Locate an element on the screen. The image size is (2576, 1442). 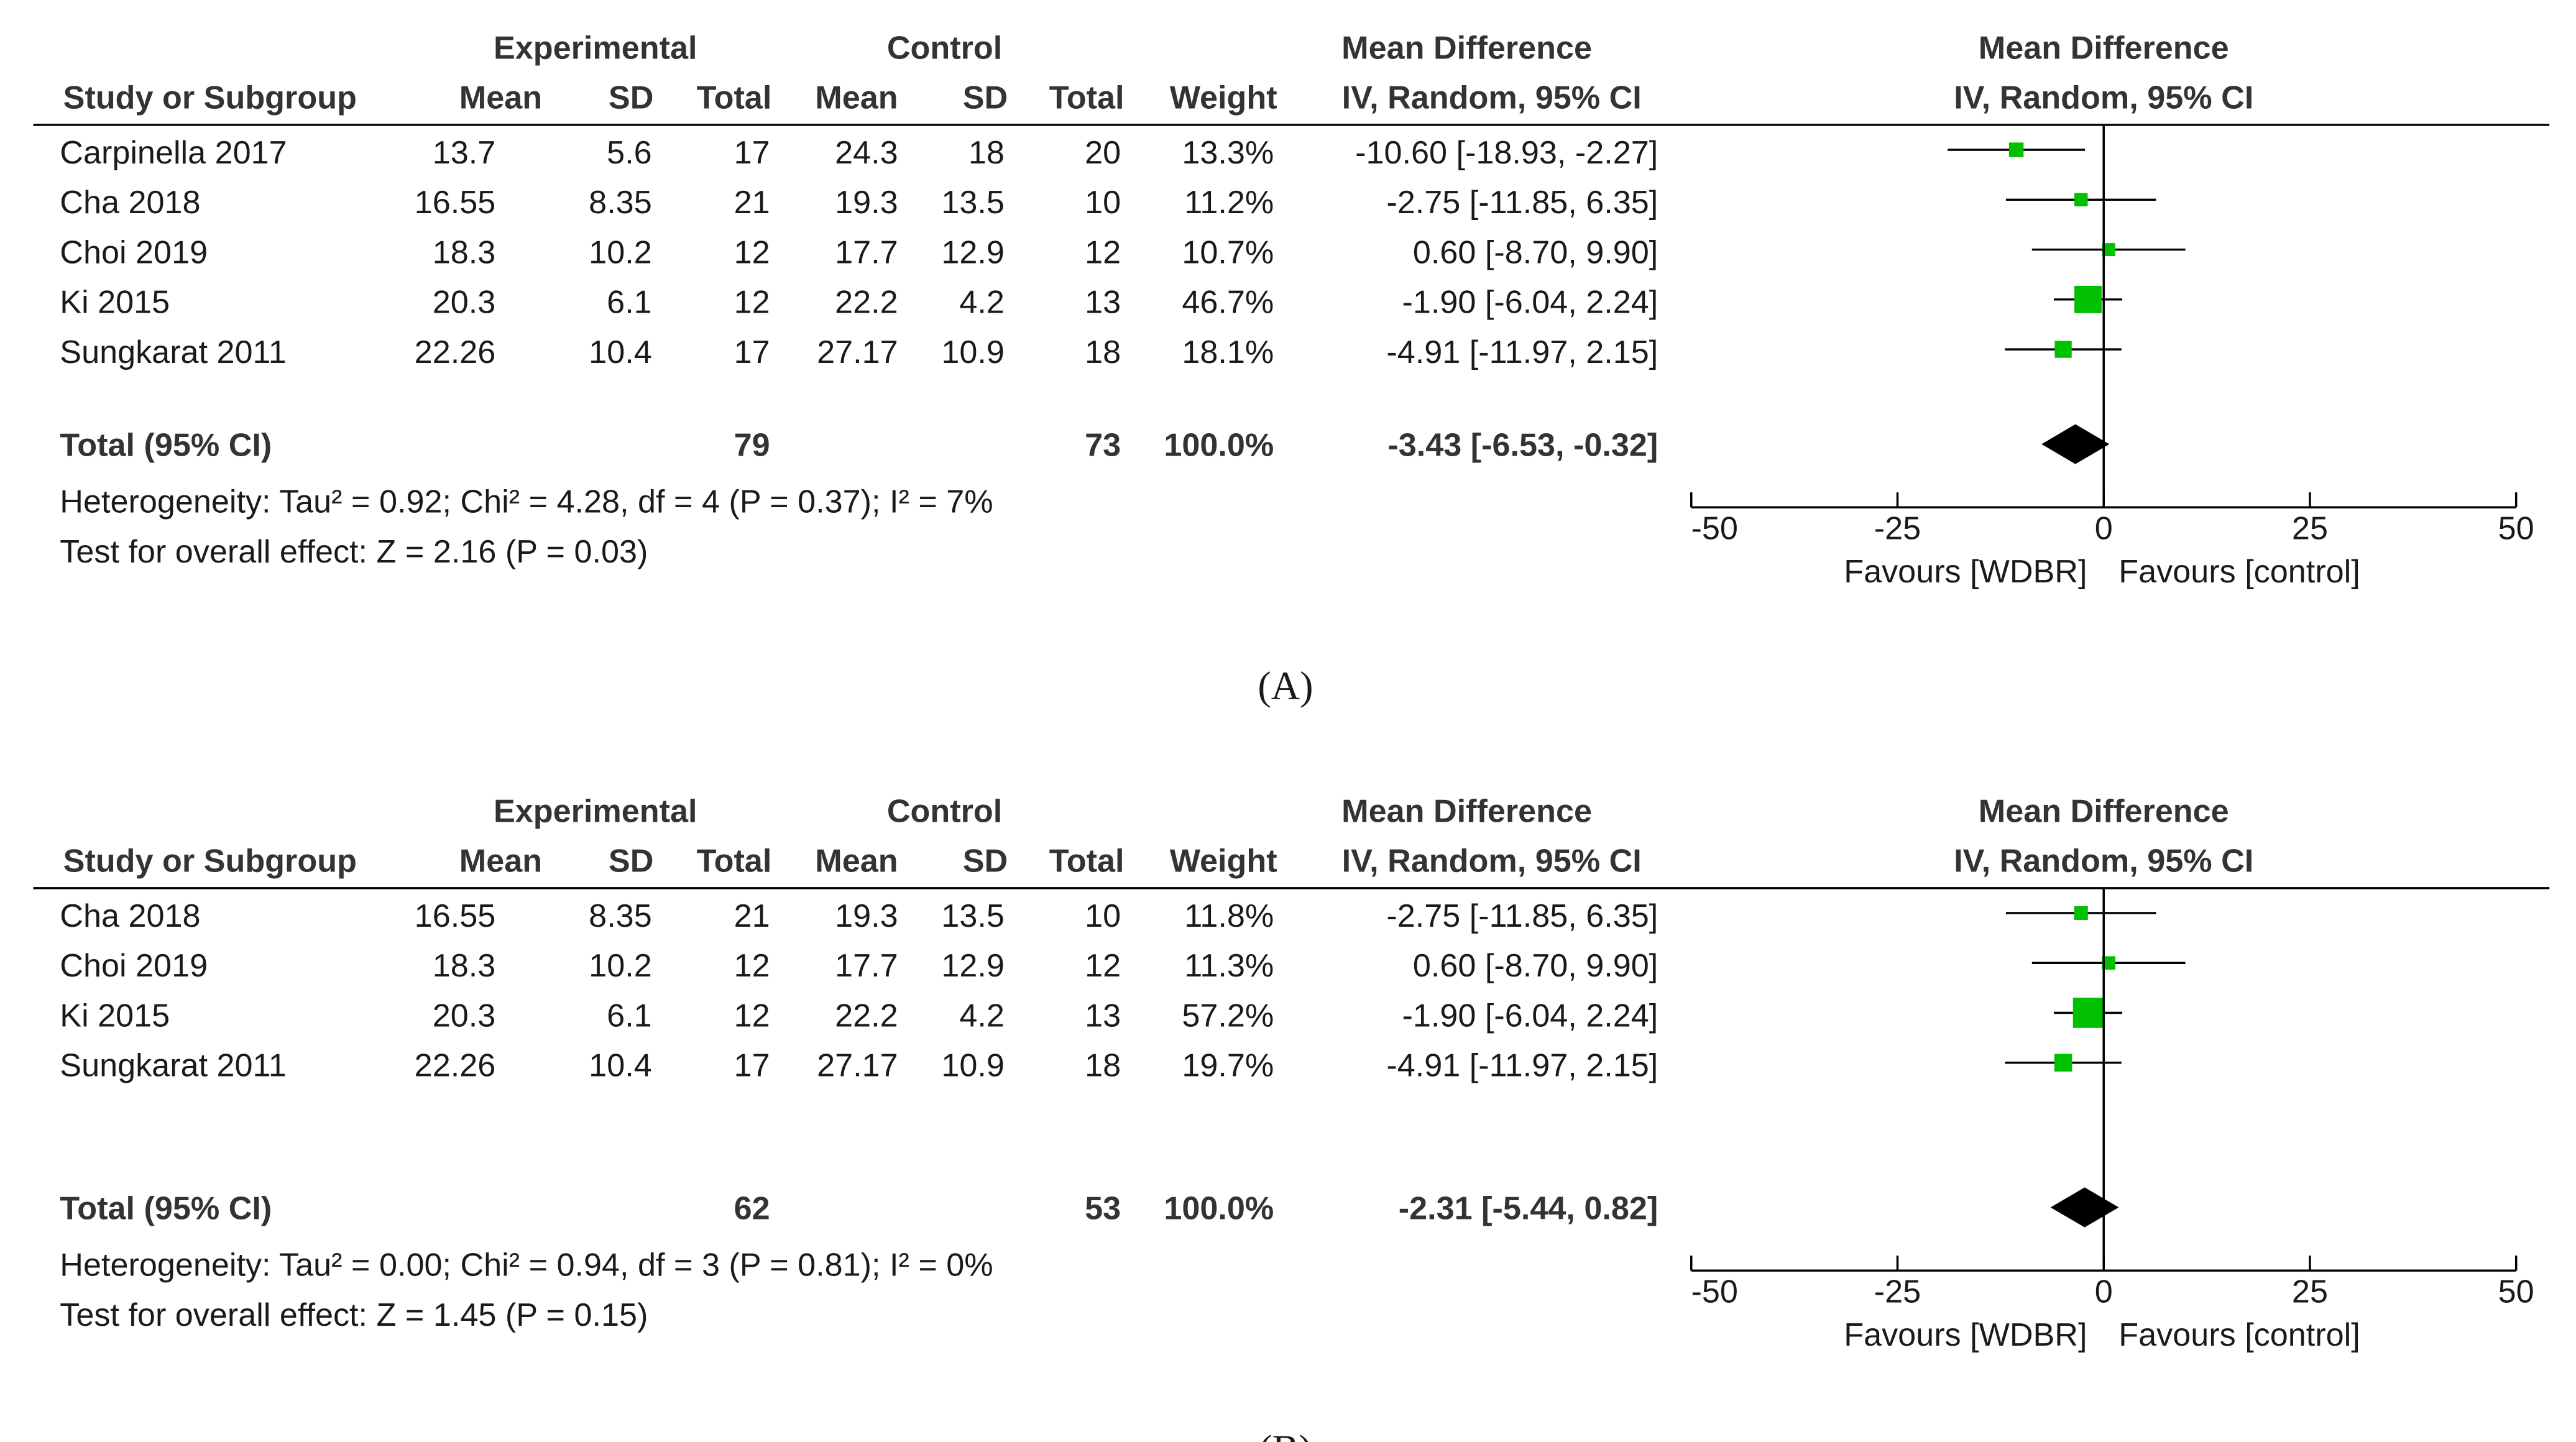
total-name: Total (95% CI) is located at coordinates (166, 1209).